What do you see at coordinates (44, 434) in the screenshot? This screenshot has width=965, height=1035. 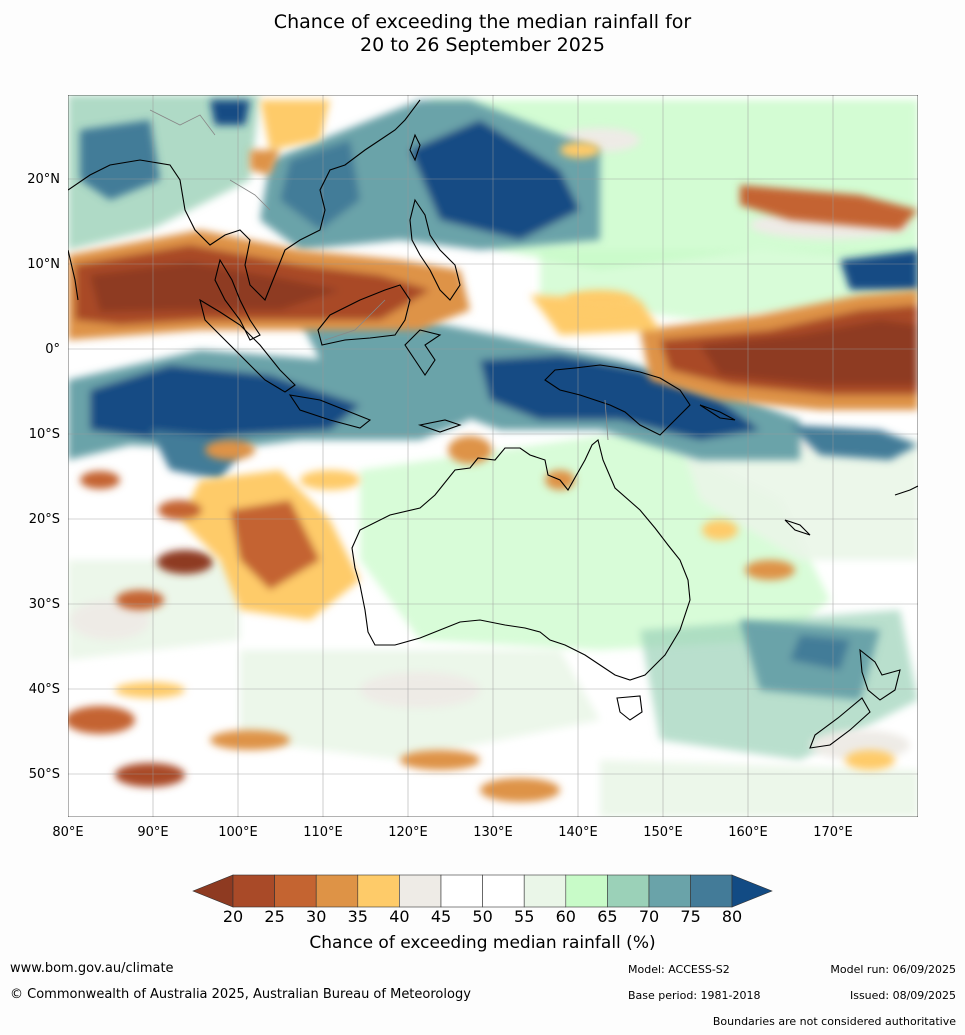 I see `lat-tick-label: 10°S` at bounding box center [44, 434].